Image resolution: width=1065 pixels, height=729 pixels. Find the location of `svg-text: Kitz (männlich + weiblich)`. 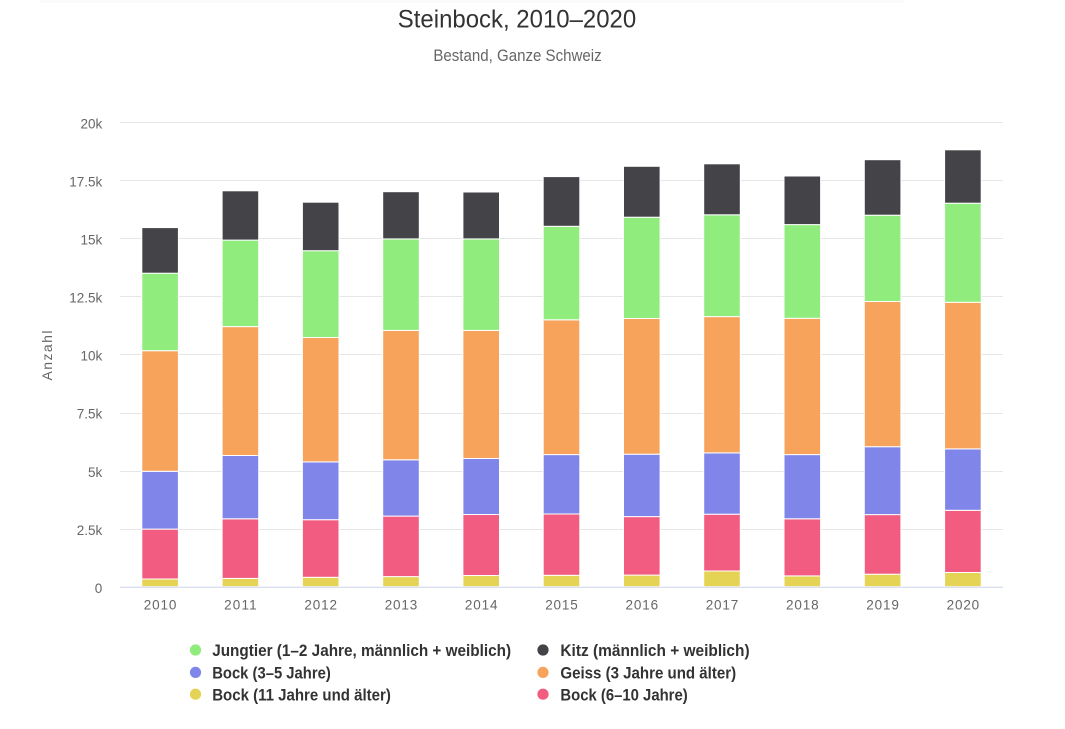

svg-text: Kitz (männlich + weiblich) is located at coordinates (654, 650).